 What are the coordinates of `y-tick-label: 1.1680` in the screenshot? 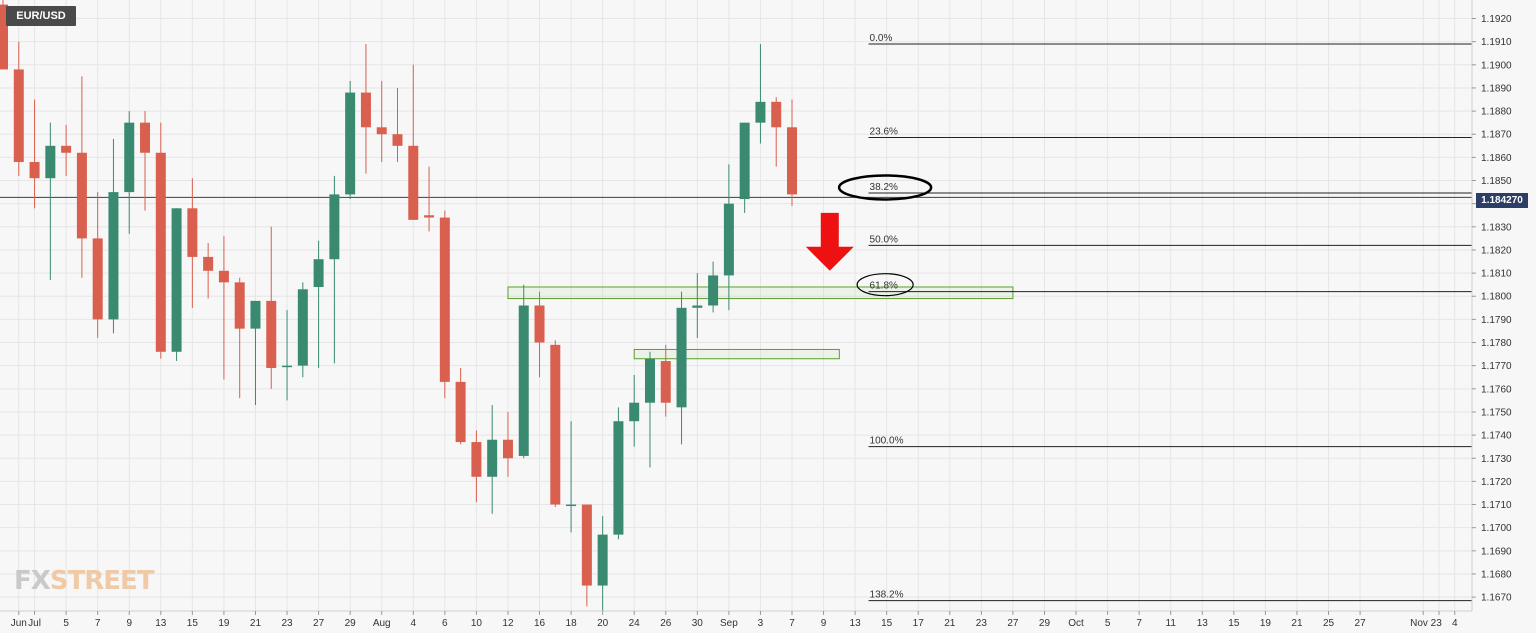 It's located at (1496, 574).